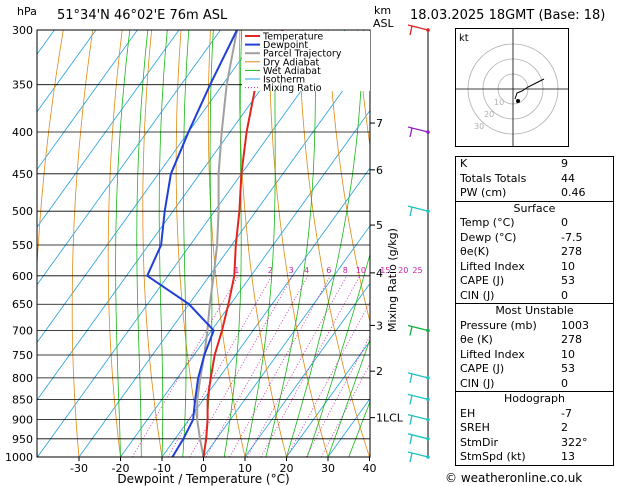  I want to click on surface-value: 53, so click(568, 280).